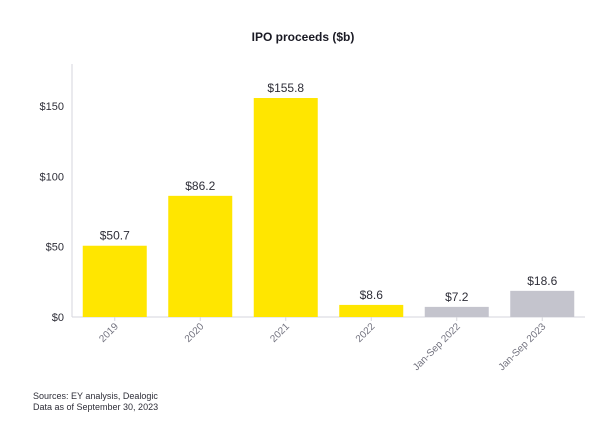 The image size is (606, 425). I want to click on value-label: $86.2, so click(200, 186).